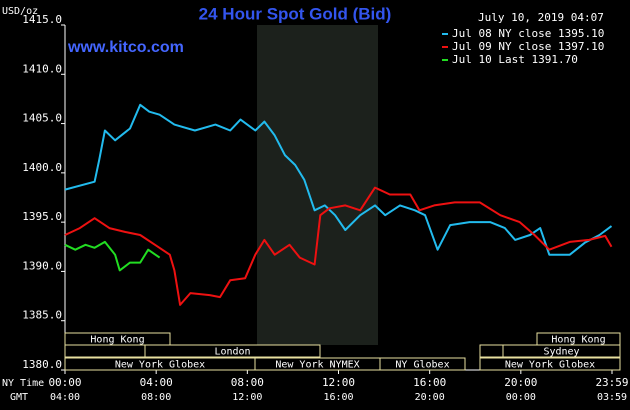 Image resolution: width=630 pixels, height=410 pixels. I want to click on session-label: Sydney, so click(561, 352).